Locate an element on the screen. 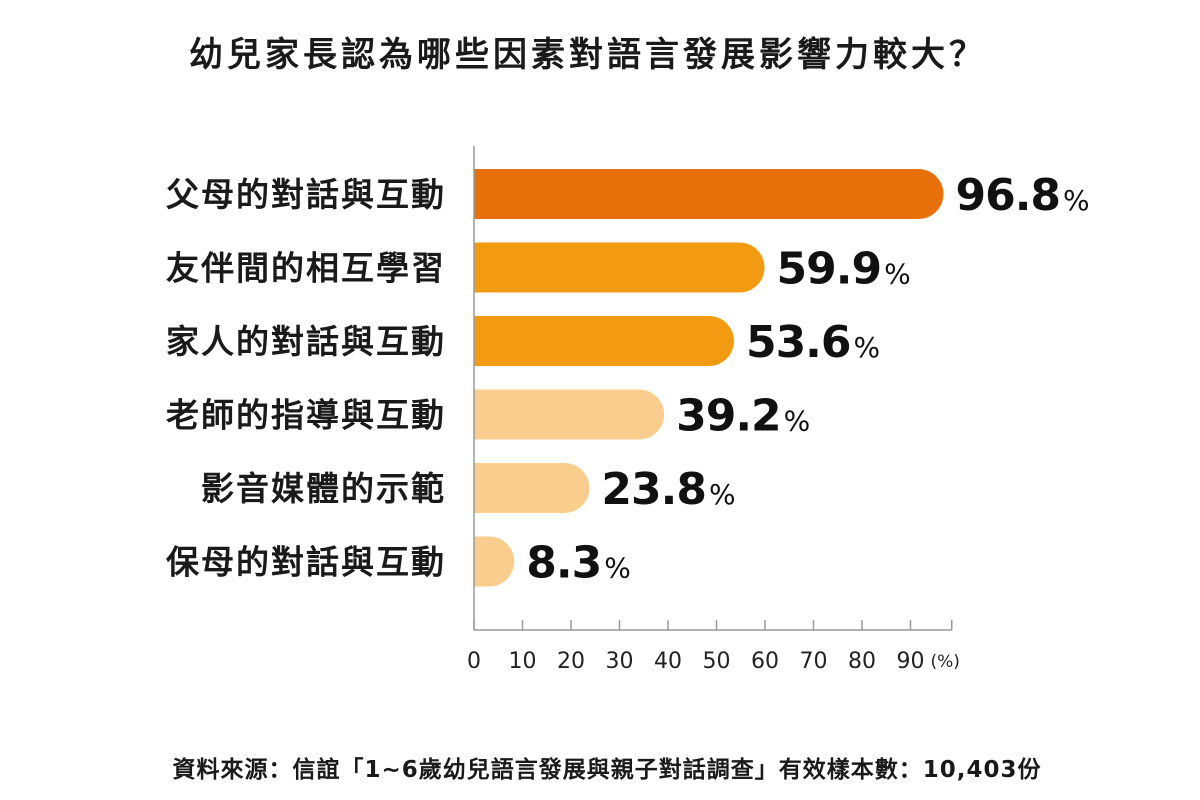  category-label: 父母的對話與互動 is located at coordinates (306, 194).